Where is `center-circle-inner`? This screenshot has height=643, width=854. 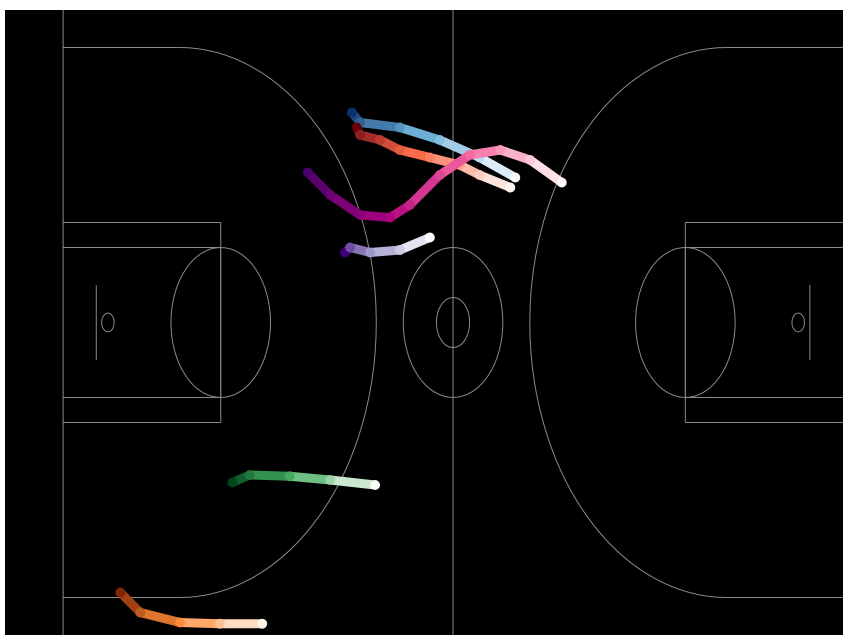
center-circle-inner is located at coordinates (453, 322).